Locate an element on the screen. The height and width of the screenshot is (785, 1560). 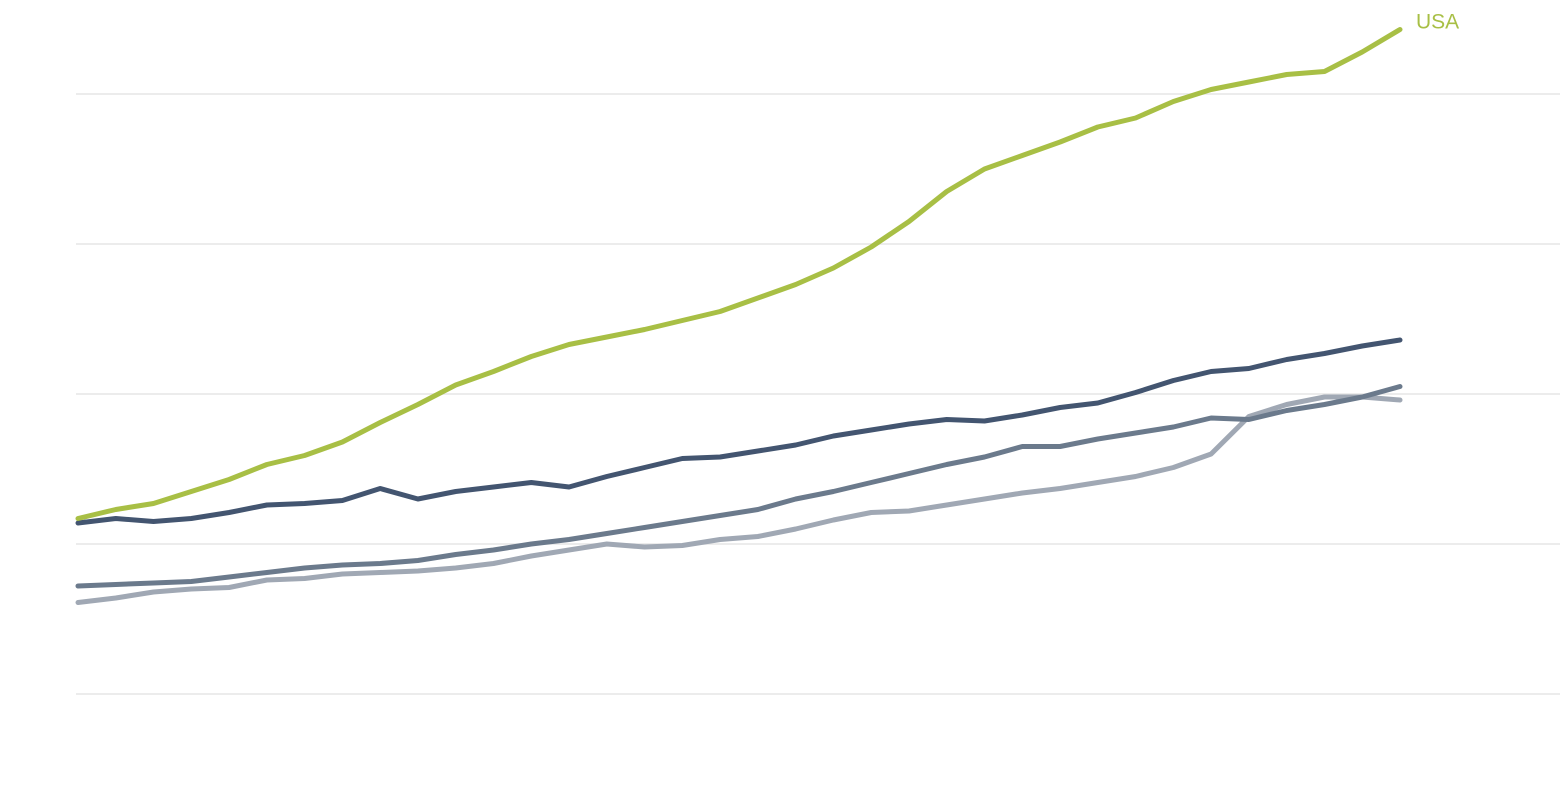
series-label-usa: USA is located at coordinates (1437, 22).